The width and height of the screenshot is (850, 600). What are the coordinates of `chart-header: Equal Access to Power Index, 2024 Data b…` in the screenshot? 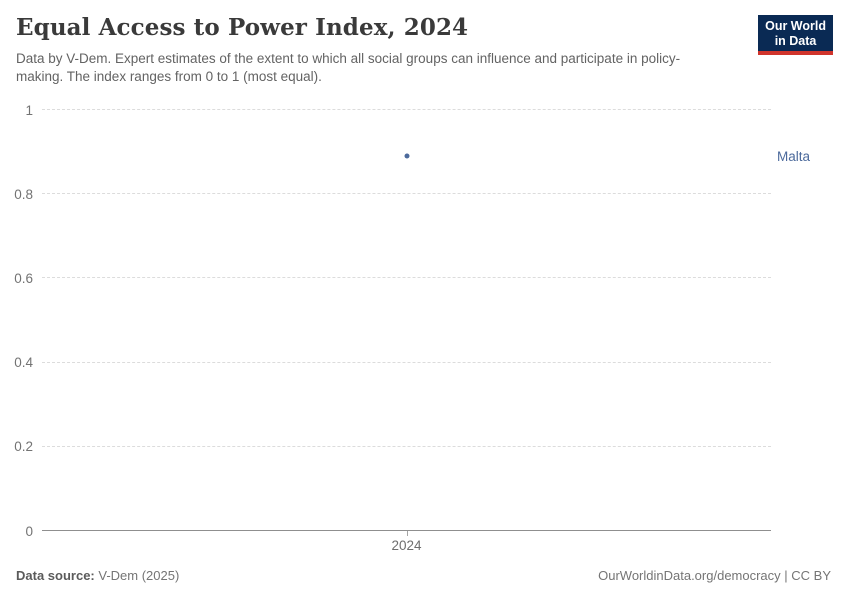 It's located at (424, 50).